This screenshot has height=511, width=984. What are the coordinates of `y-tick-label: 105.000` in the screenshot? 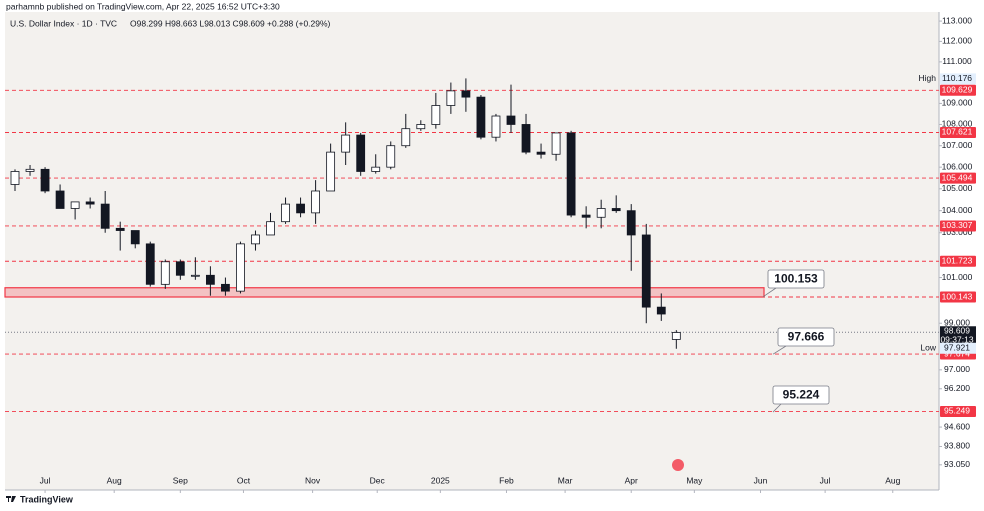 It's located at (957, 188).